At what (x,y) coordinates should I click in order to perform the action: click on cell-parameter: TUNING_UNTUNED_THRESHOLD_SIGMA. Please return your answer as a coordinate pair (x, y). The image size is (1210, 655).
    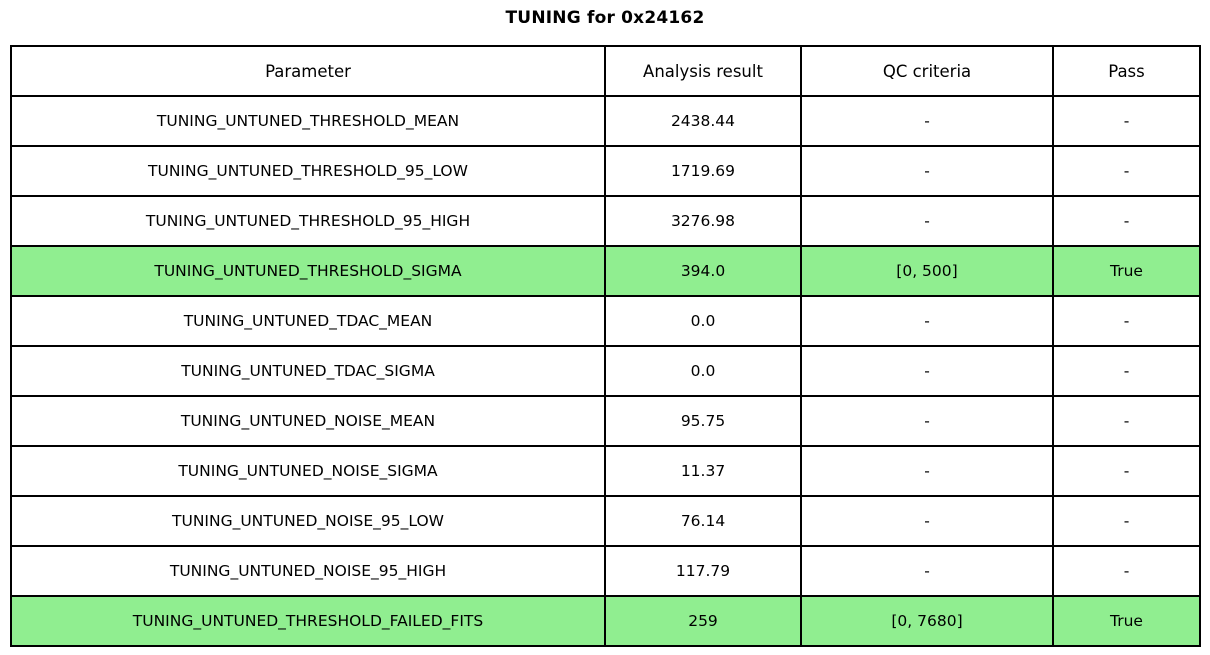
    Looking at the image, I should click on (308, 271).